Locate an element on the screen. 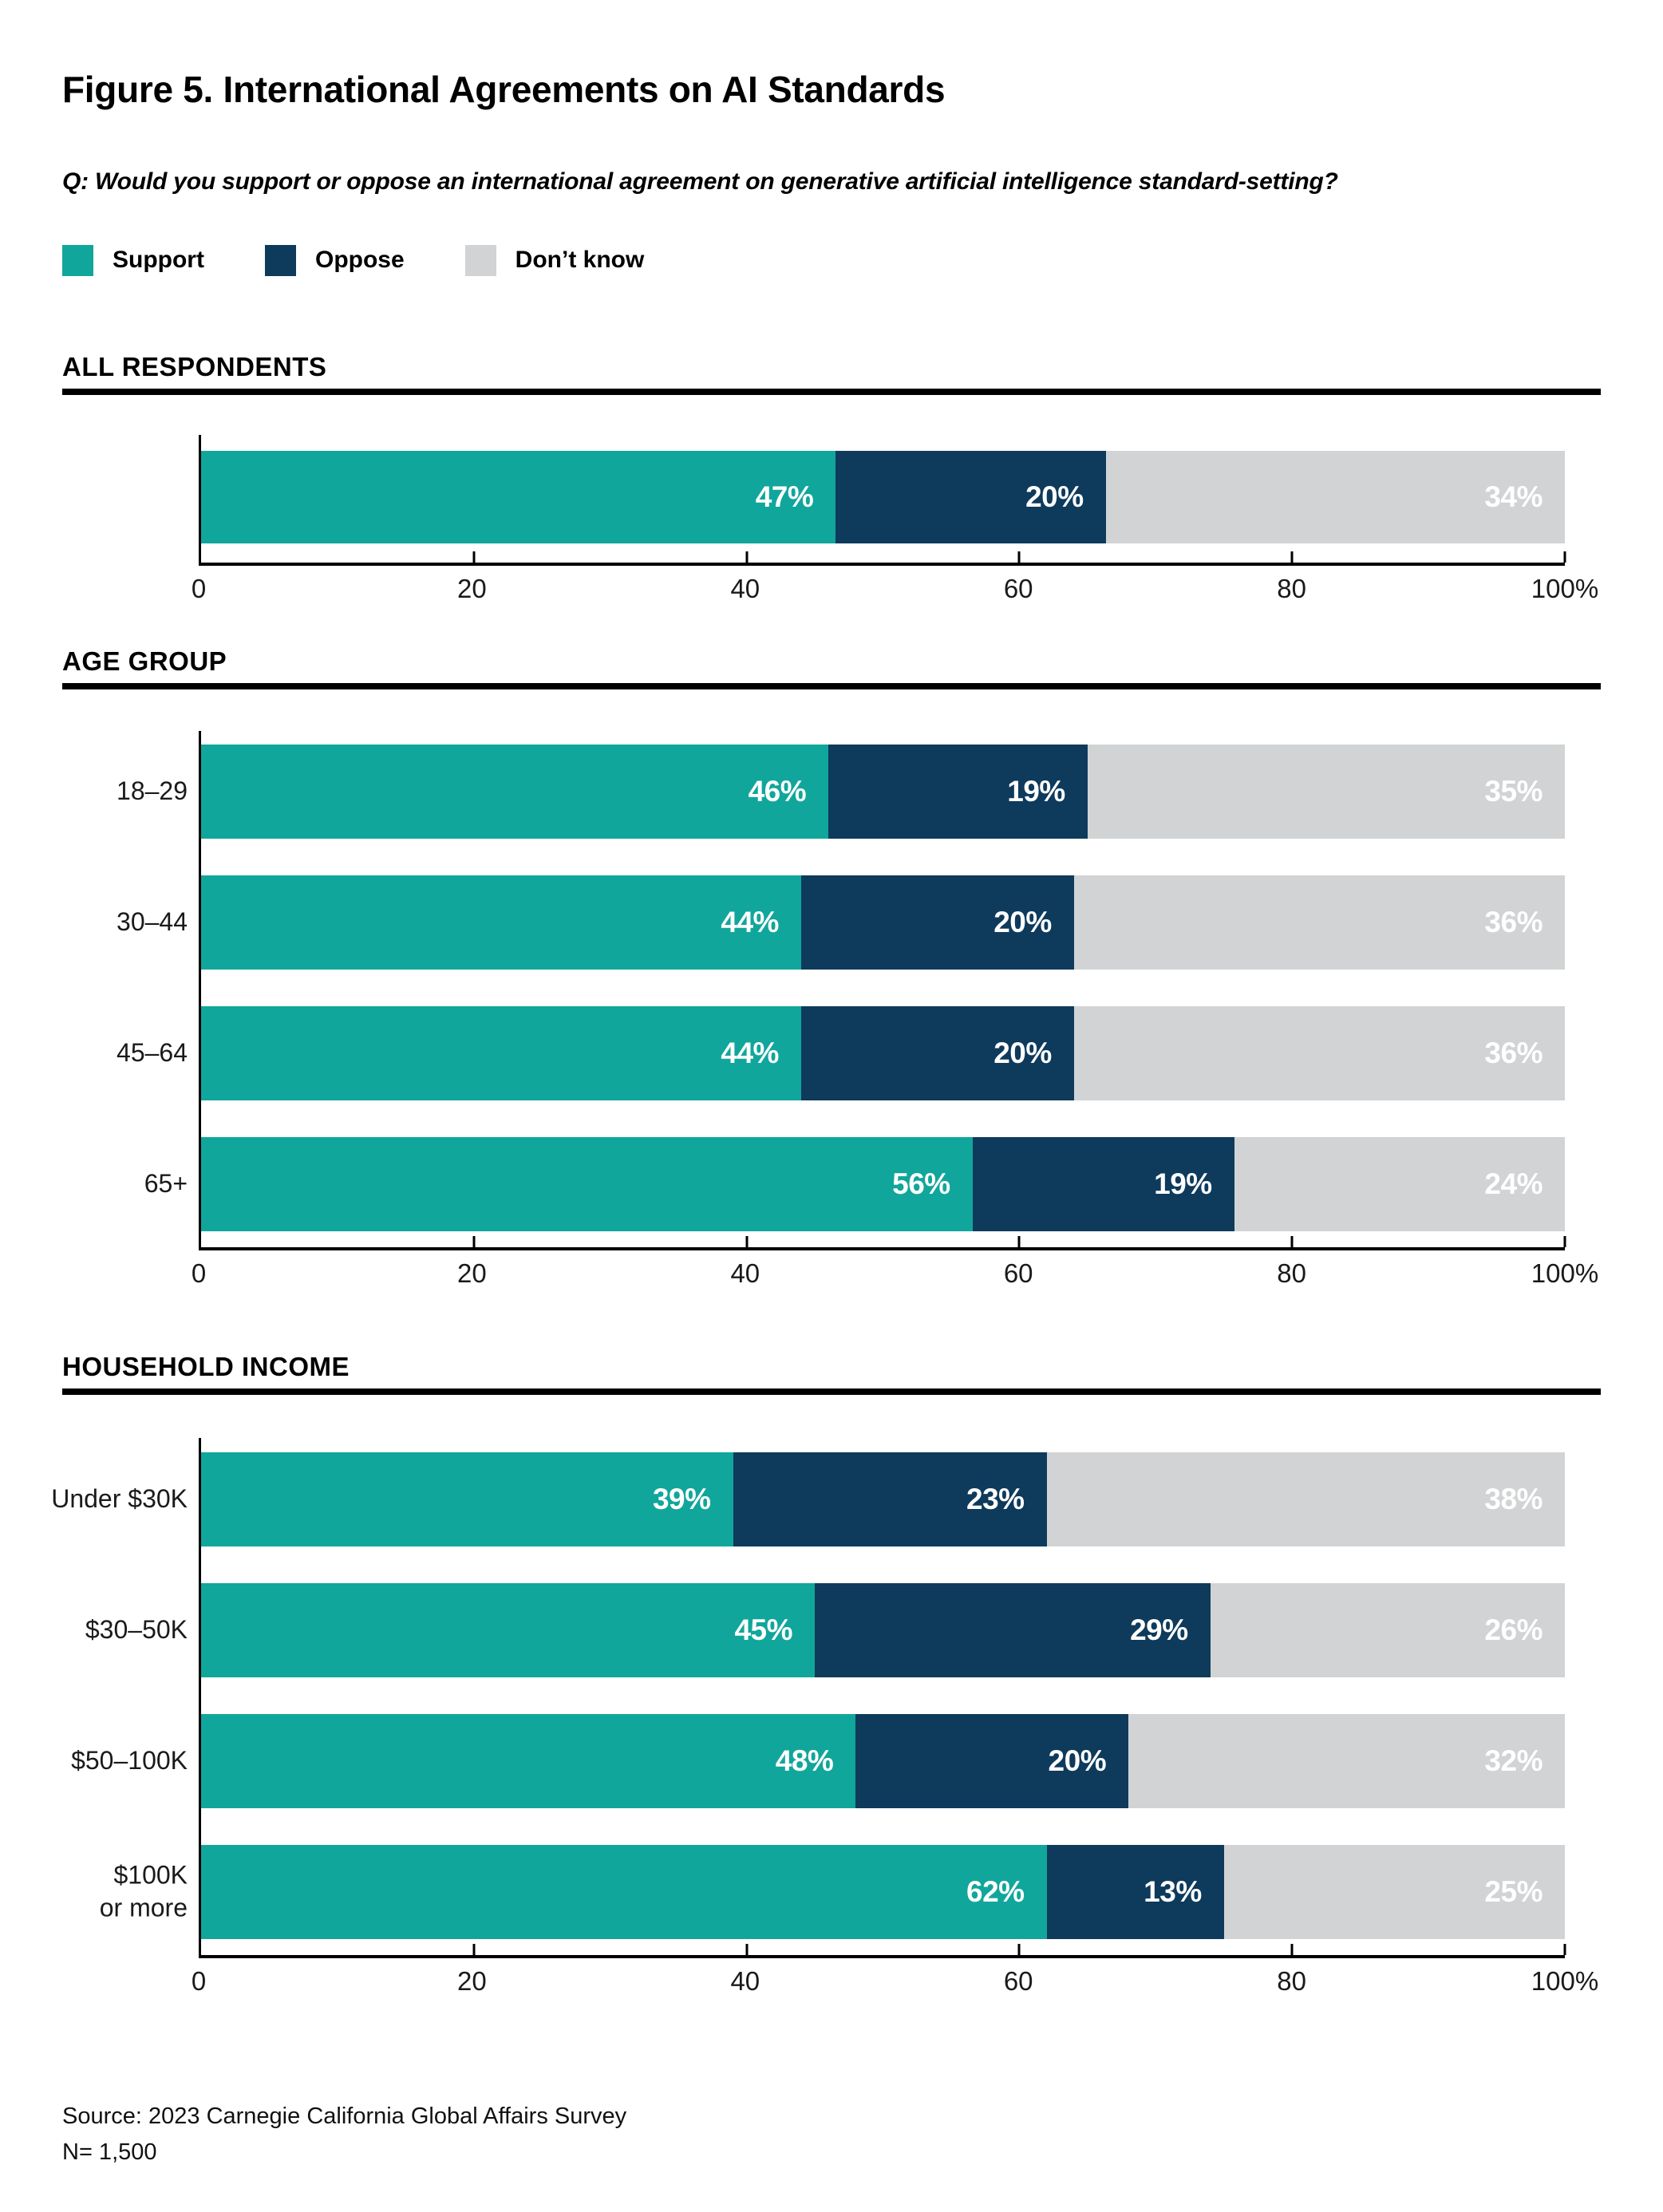  bar-segment-oppose: 29% is located at coordinates (1013, 1629).